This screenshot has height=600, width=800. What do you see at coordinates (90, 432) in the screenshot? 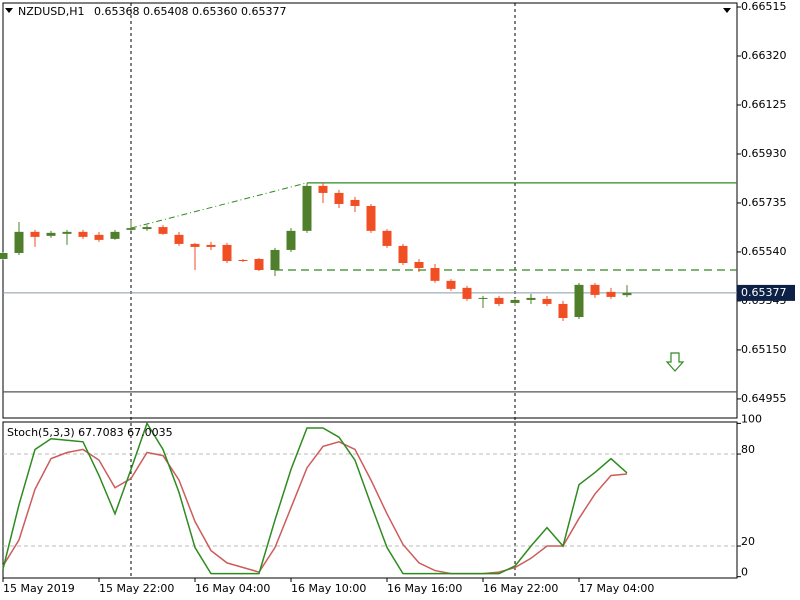
I see `indicator-title: Stoch(5,3,3) 67.7083 67.0035` at bounding box center [90, 432].